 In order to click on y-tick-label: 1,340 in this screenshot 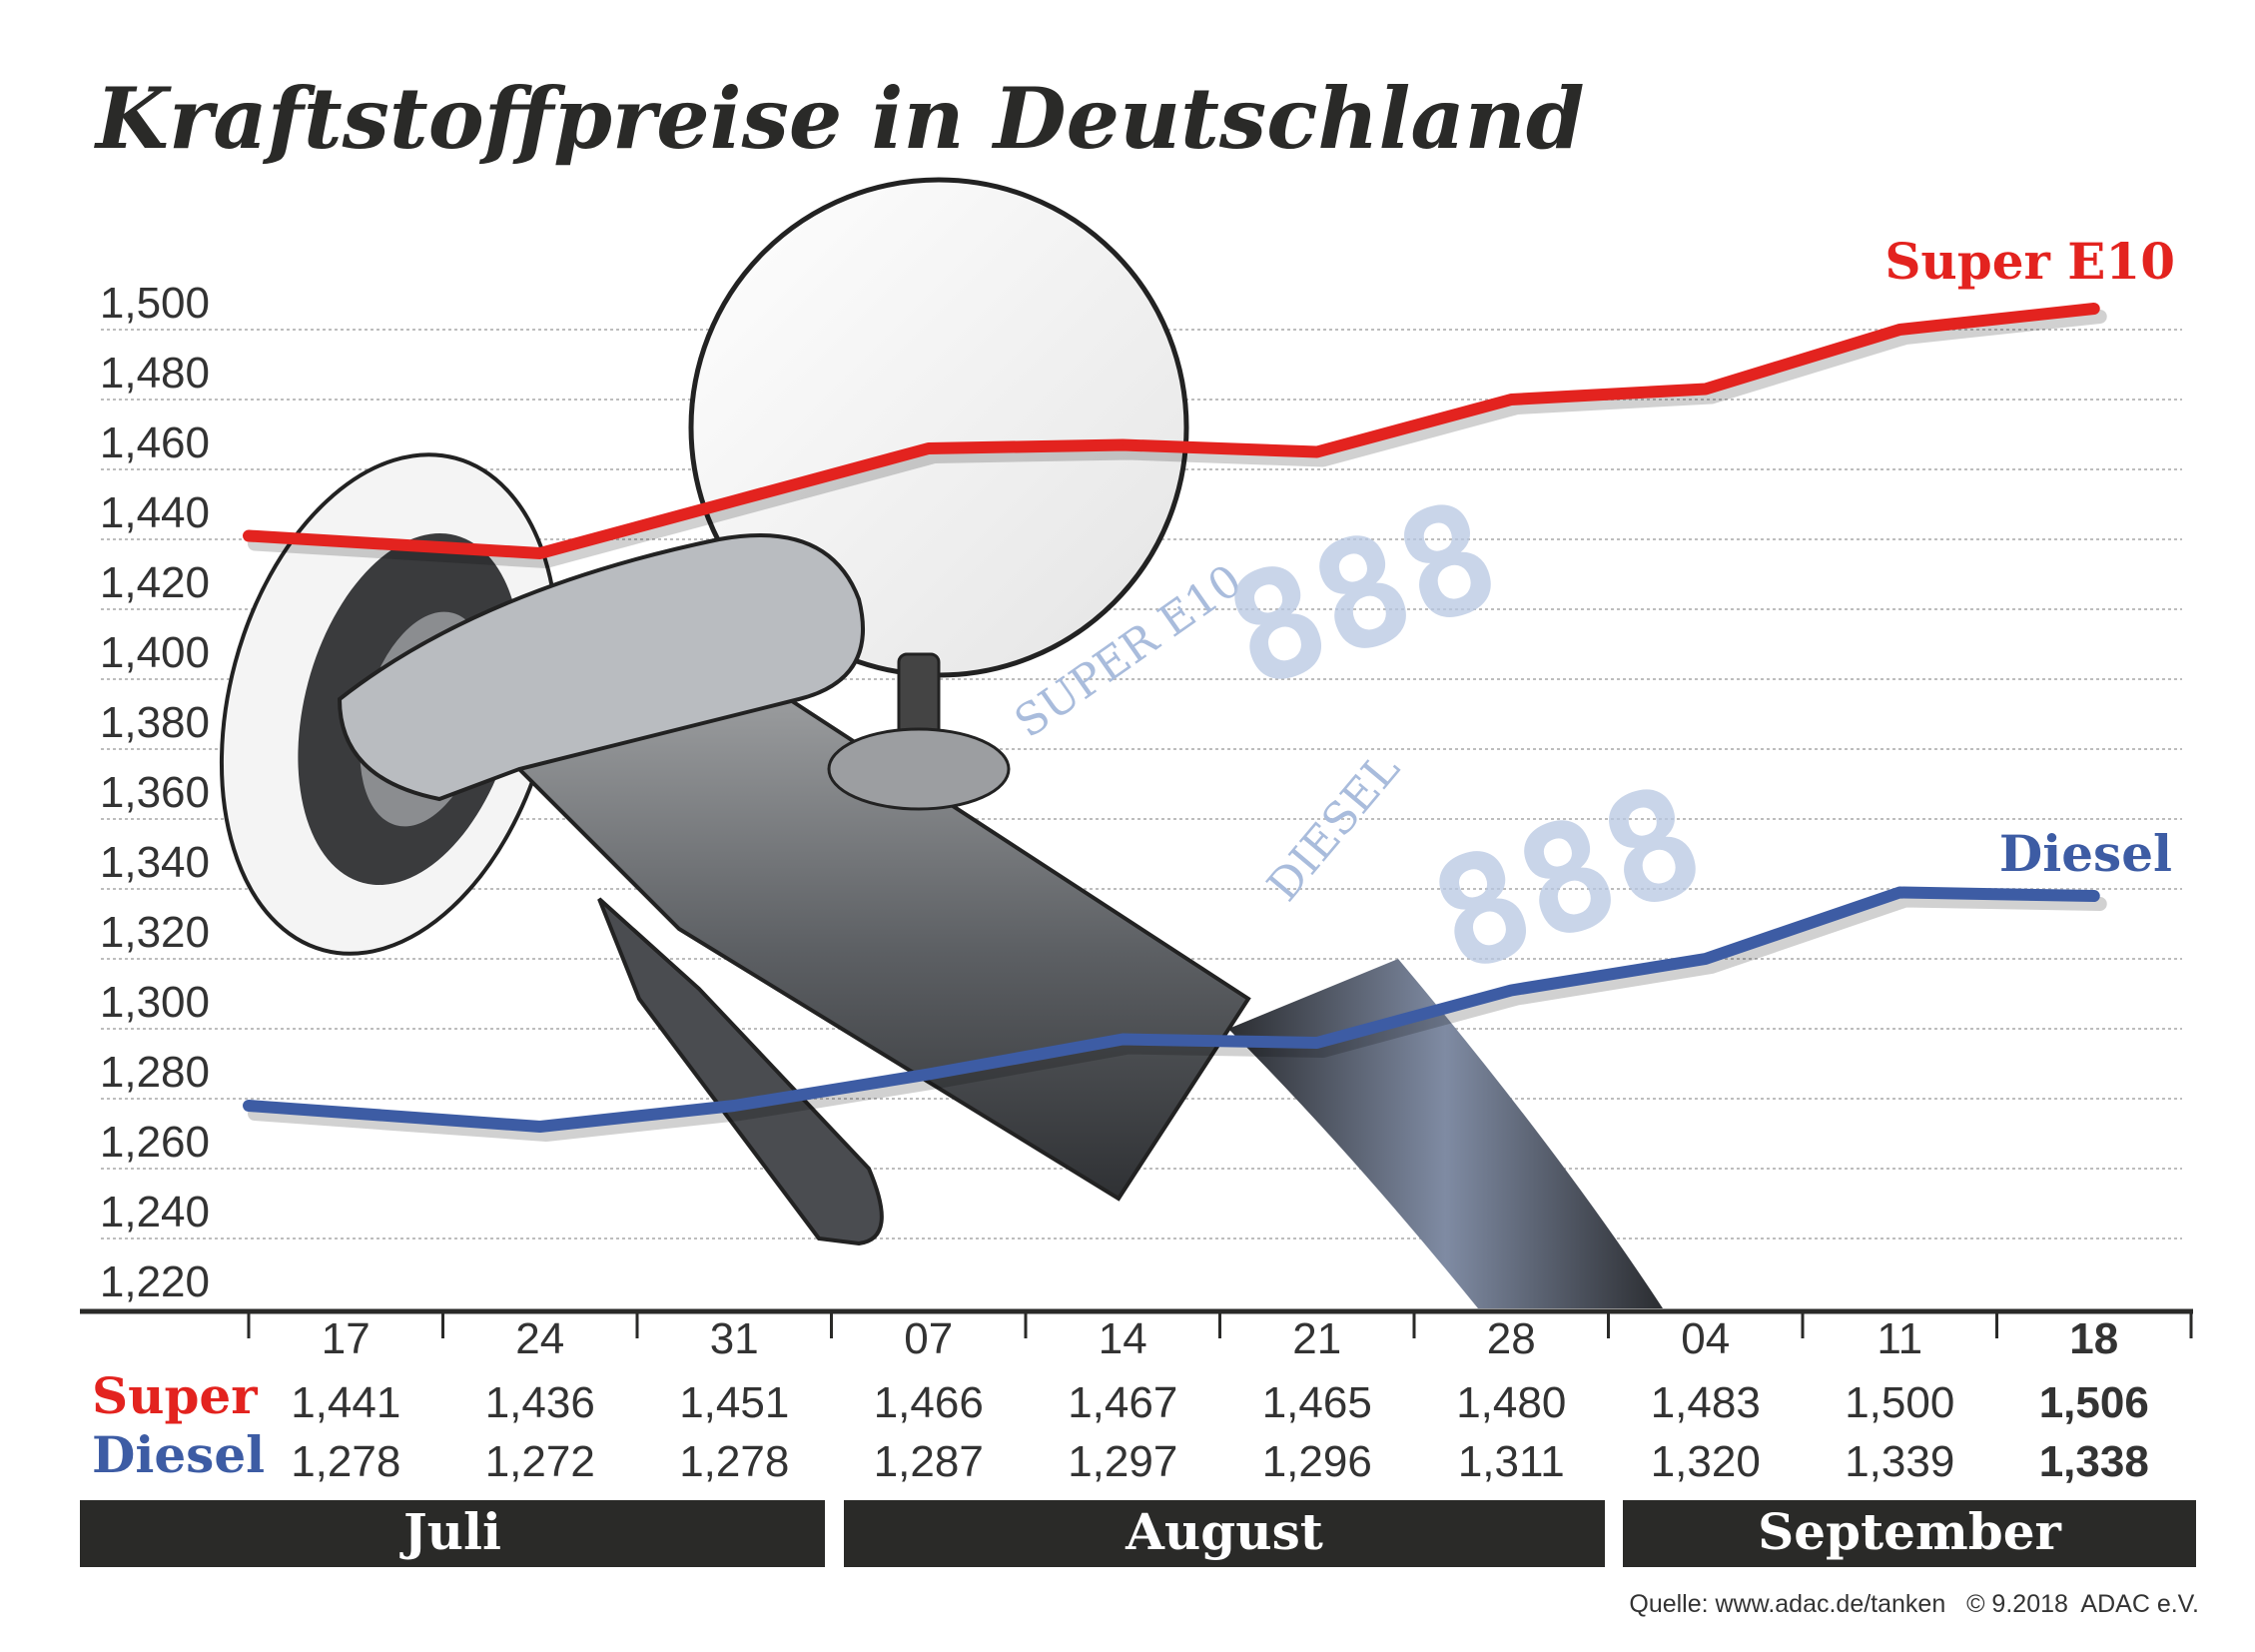, I will do `click(155, 862)`.